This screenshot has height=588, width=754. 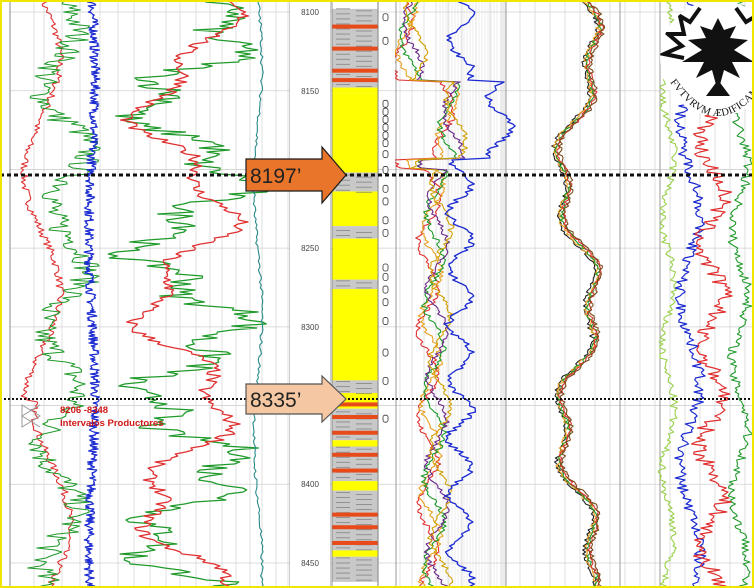 What do you see at coordinates (310, 563) in the screenshot?
I see `depth-label-8450: 8450` at bounding box center [310, 563].